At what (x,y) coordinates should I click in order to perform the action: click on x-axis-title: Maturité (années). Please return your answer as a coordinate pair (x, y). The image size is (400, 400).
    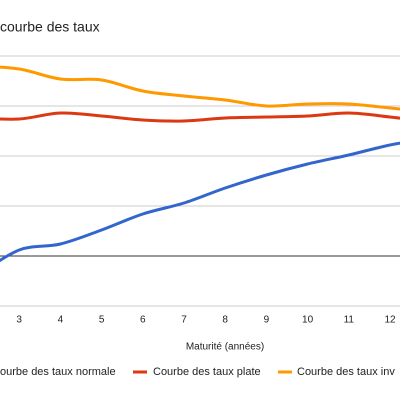
    Looking at the image, I should click on (225, 347).